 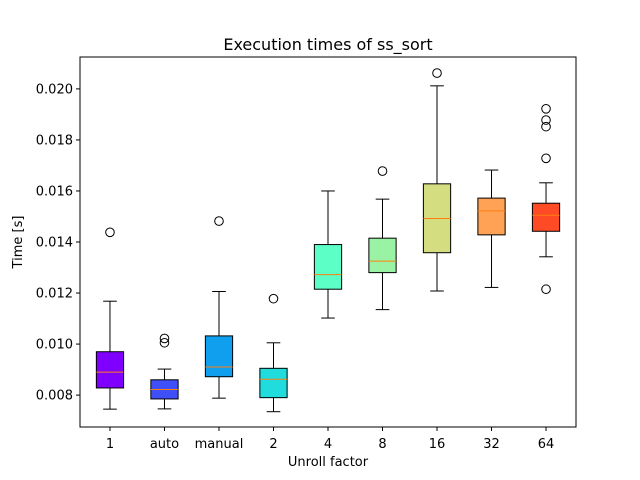 What do you see at coordinates (328, 462) in the screenshot?
I see `x-axis-label: Unroll factor` at bounding box center [328, 462].